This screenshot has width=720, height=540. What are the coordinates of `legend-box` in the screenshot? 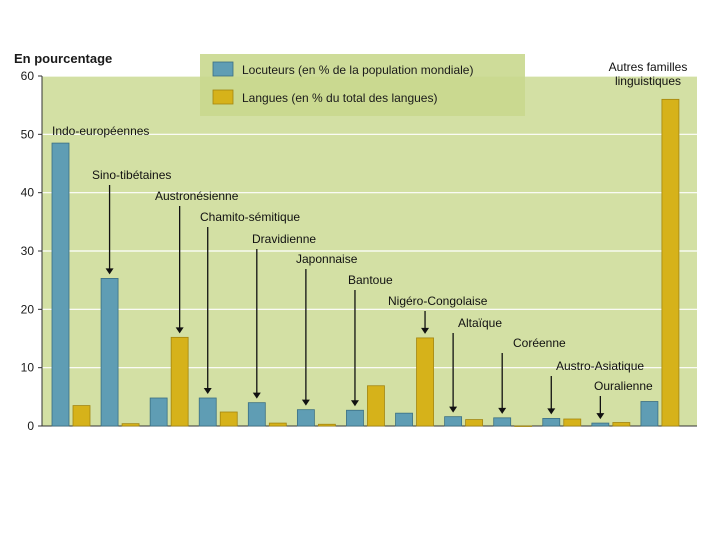 It's located at (362, 85).